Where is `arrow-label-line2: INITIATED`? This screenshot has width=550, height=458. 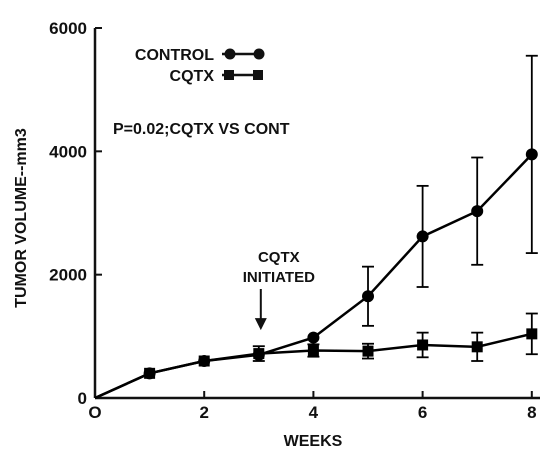
arrow-label-line2: INITIATED is located at coordinates (279, 277).